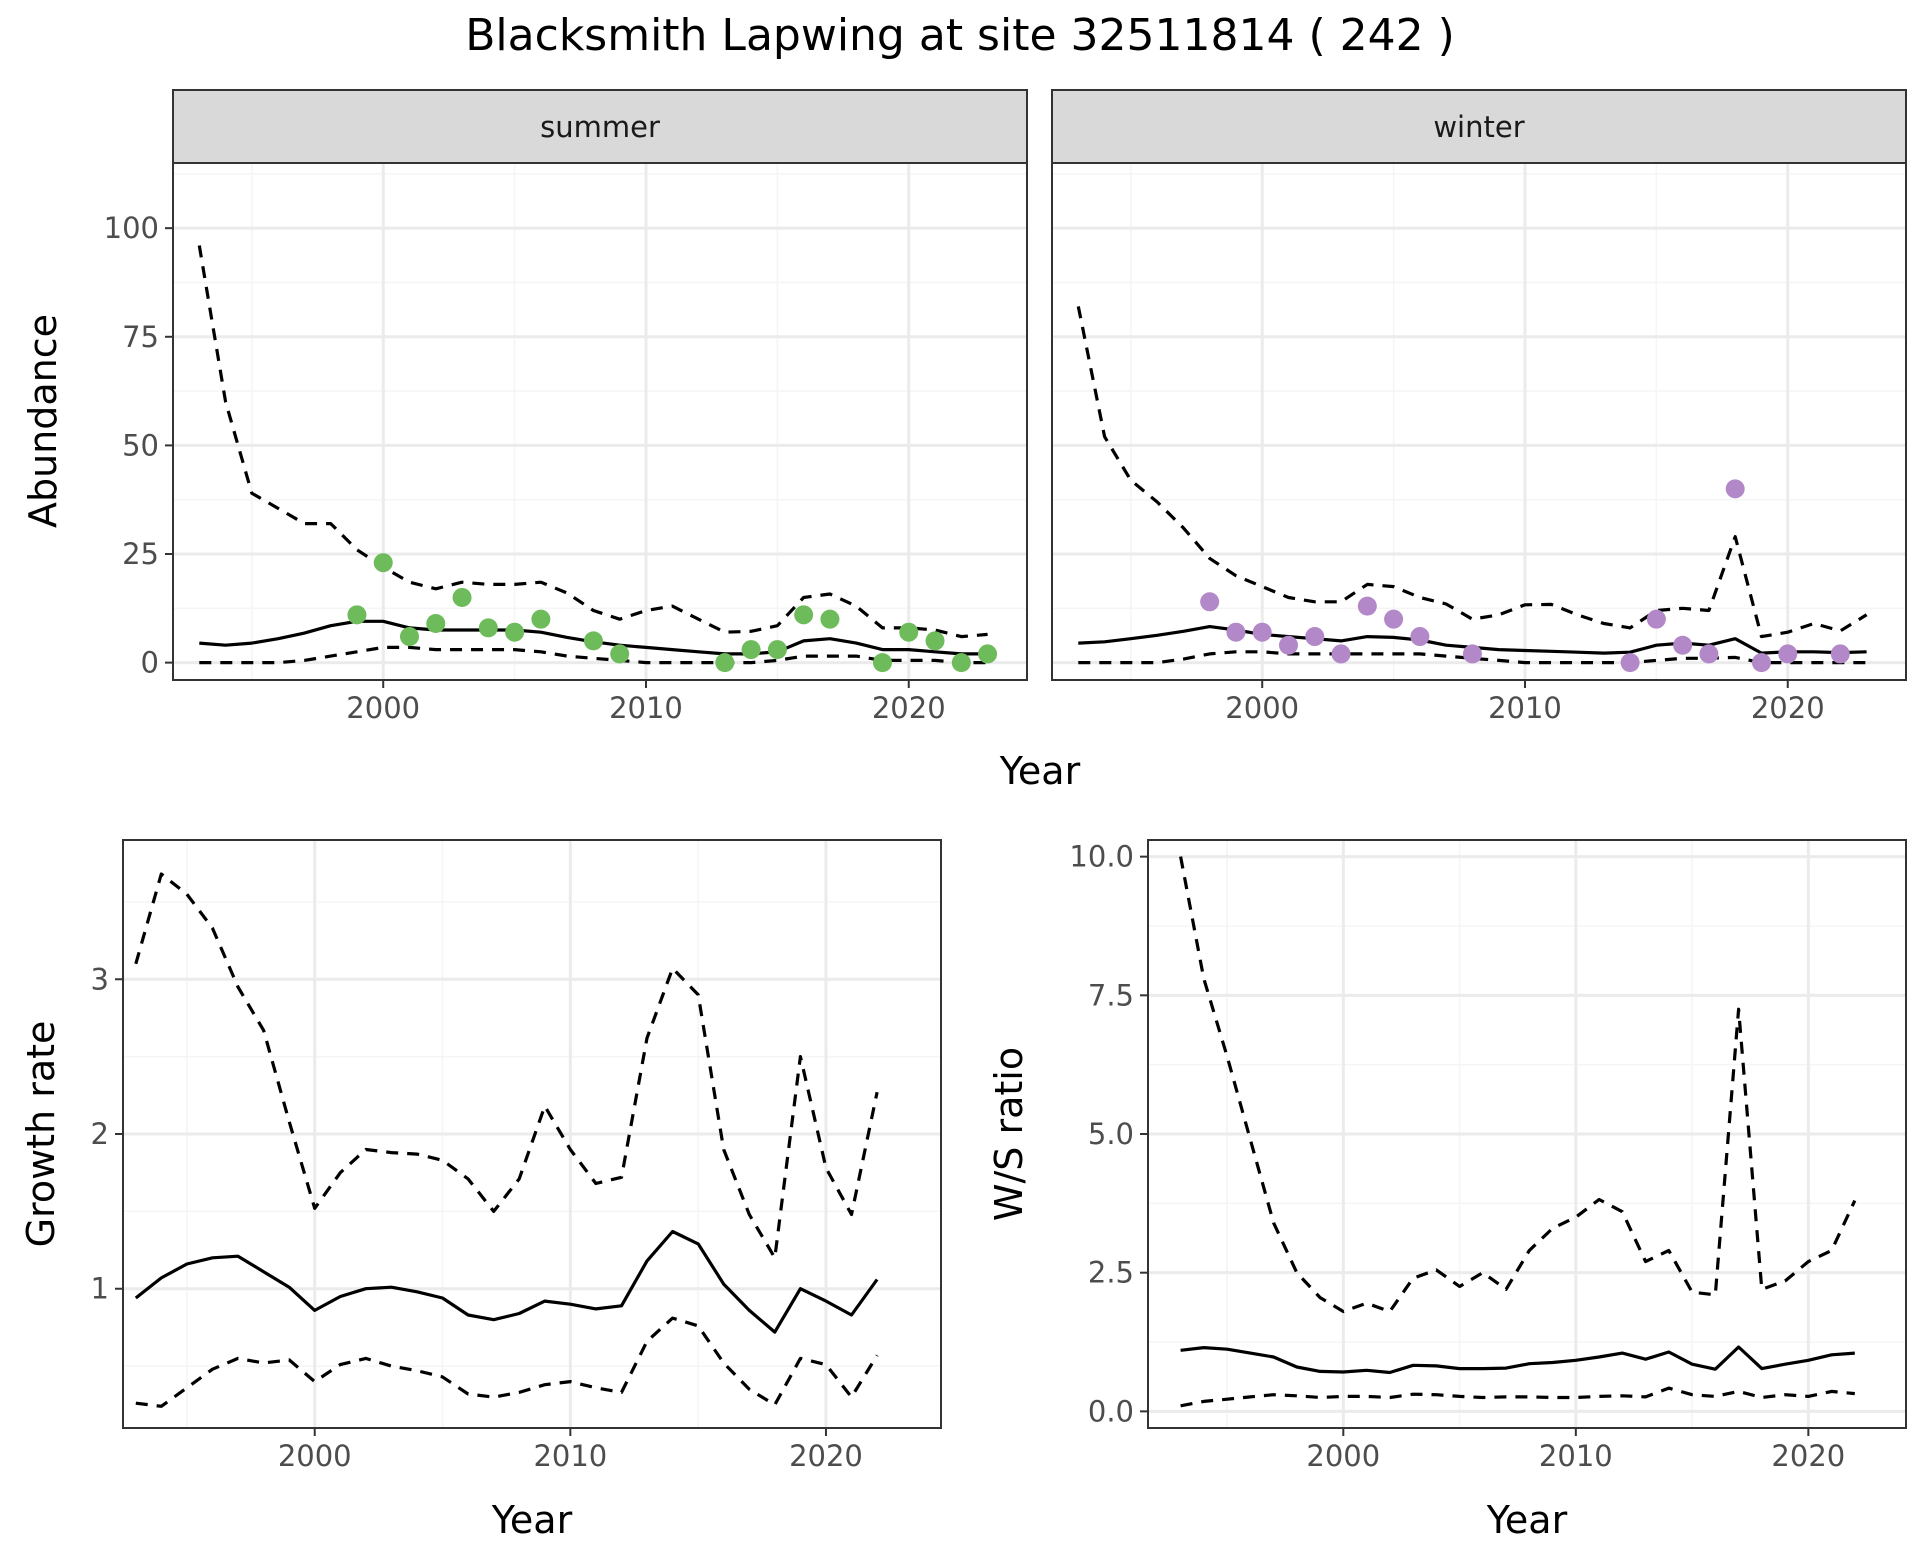  I want to click on facet-strip-label: summer, so click(600, 127).